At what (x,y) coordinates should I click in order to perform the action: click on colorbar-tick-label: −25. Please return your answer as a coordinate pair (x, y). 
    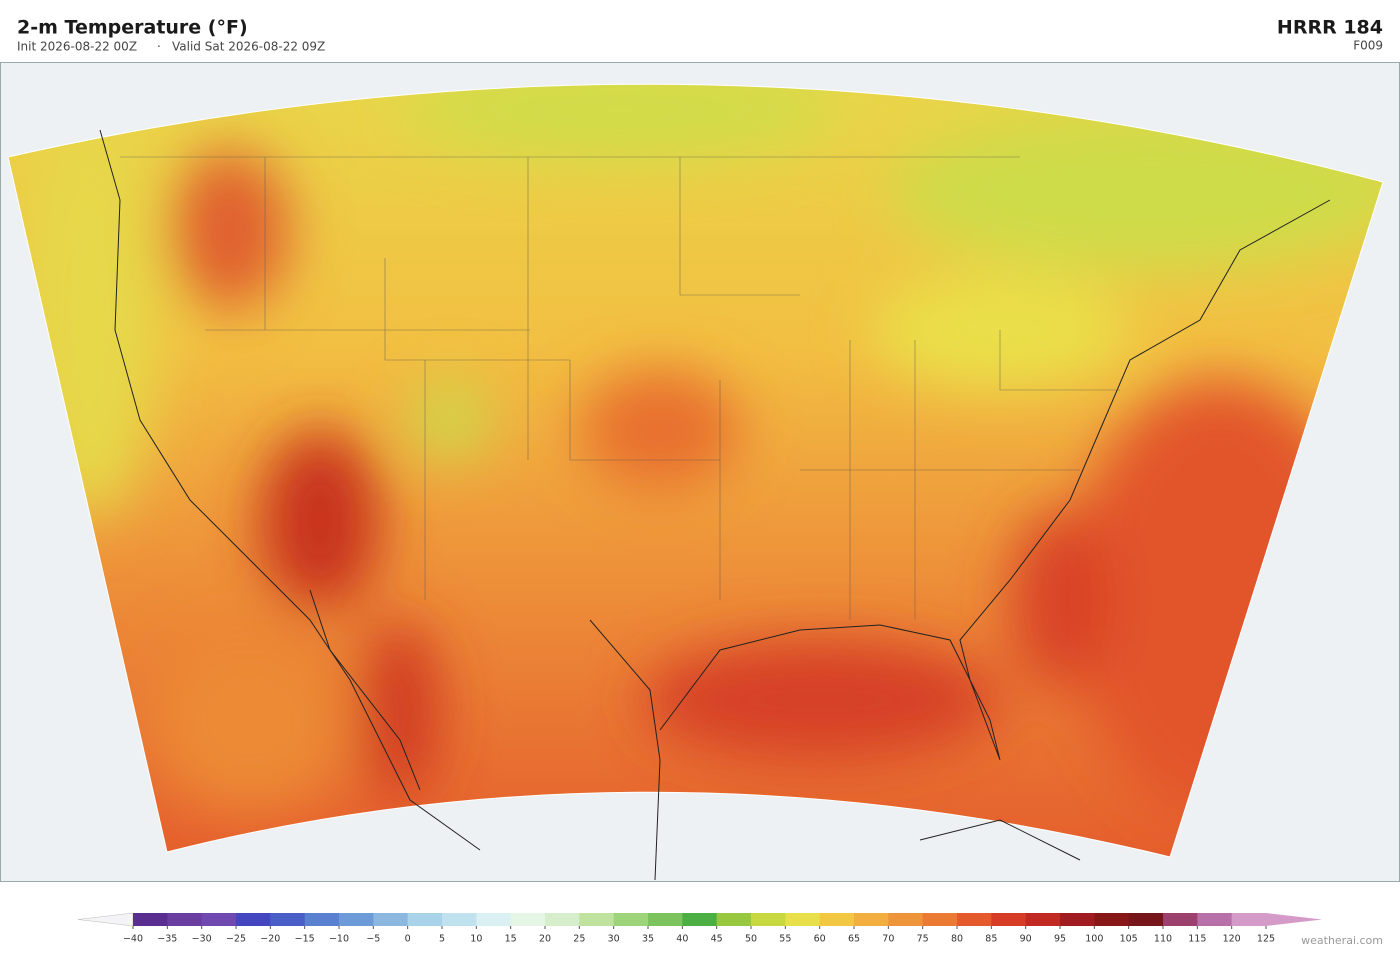
    Looking at the image, I should click on (236, 939).